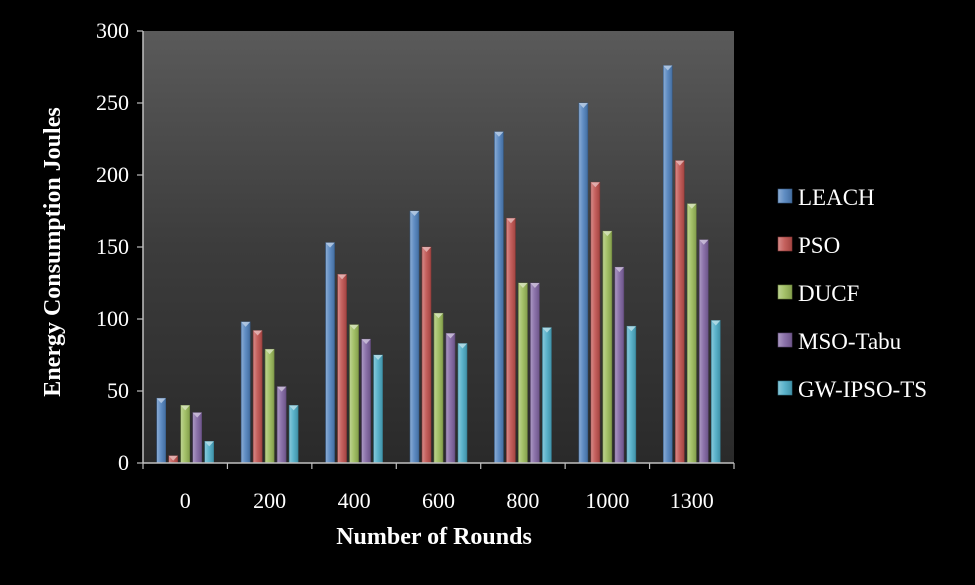 Image resolution: width=975 pixels, height=585 pixels. What do you see at coordinates (438, 500) in the screenshot?
I see `x-tick-label: 600` at bounding box center [438, 500].